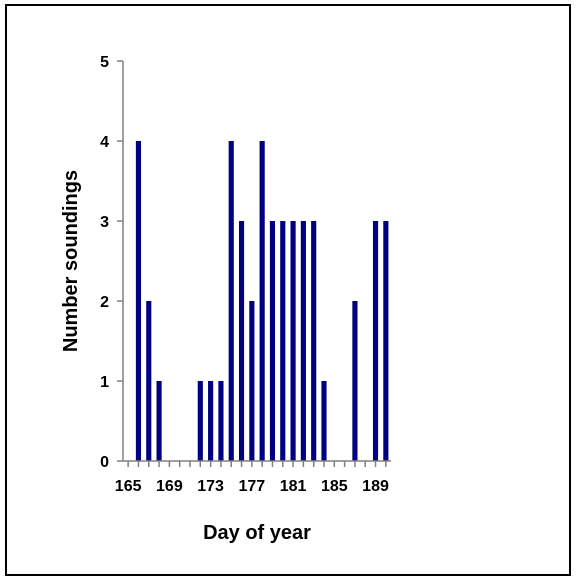 This screenshot has height=583, width=578. Describe the element at coordinates (104, 382) in the screenshot. I see `y-tick-label-1: 1` at that location.